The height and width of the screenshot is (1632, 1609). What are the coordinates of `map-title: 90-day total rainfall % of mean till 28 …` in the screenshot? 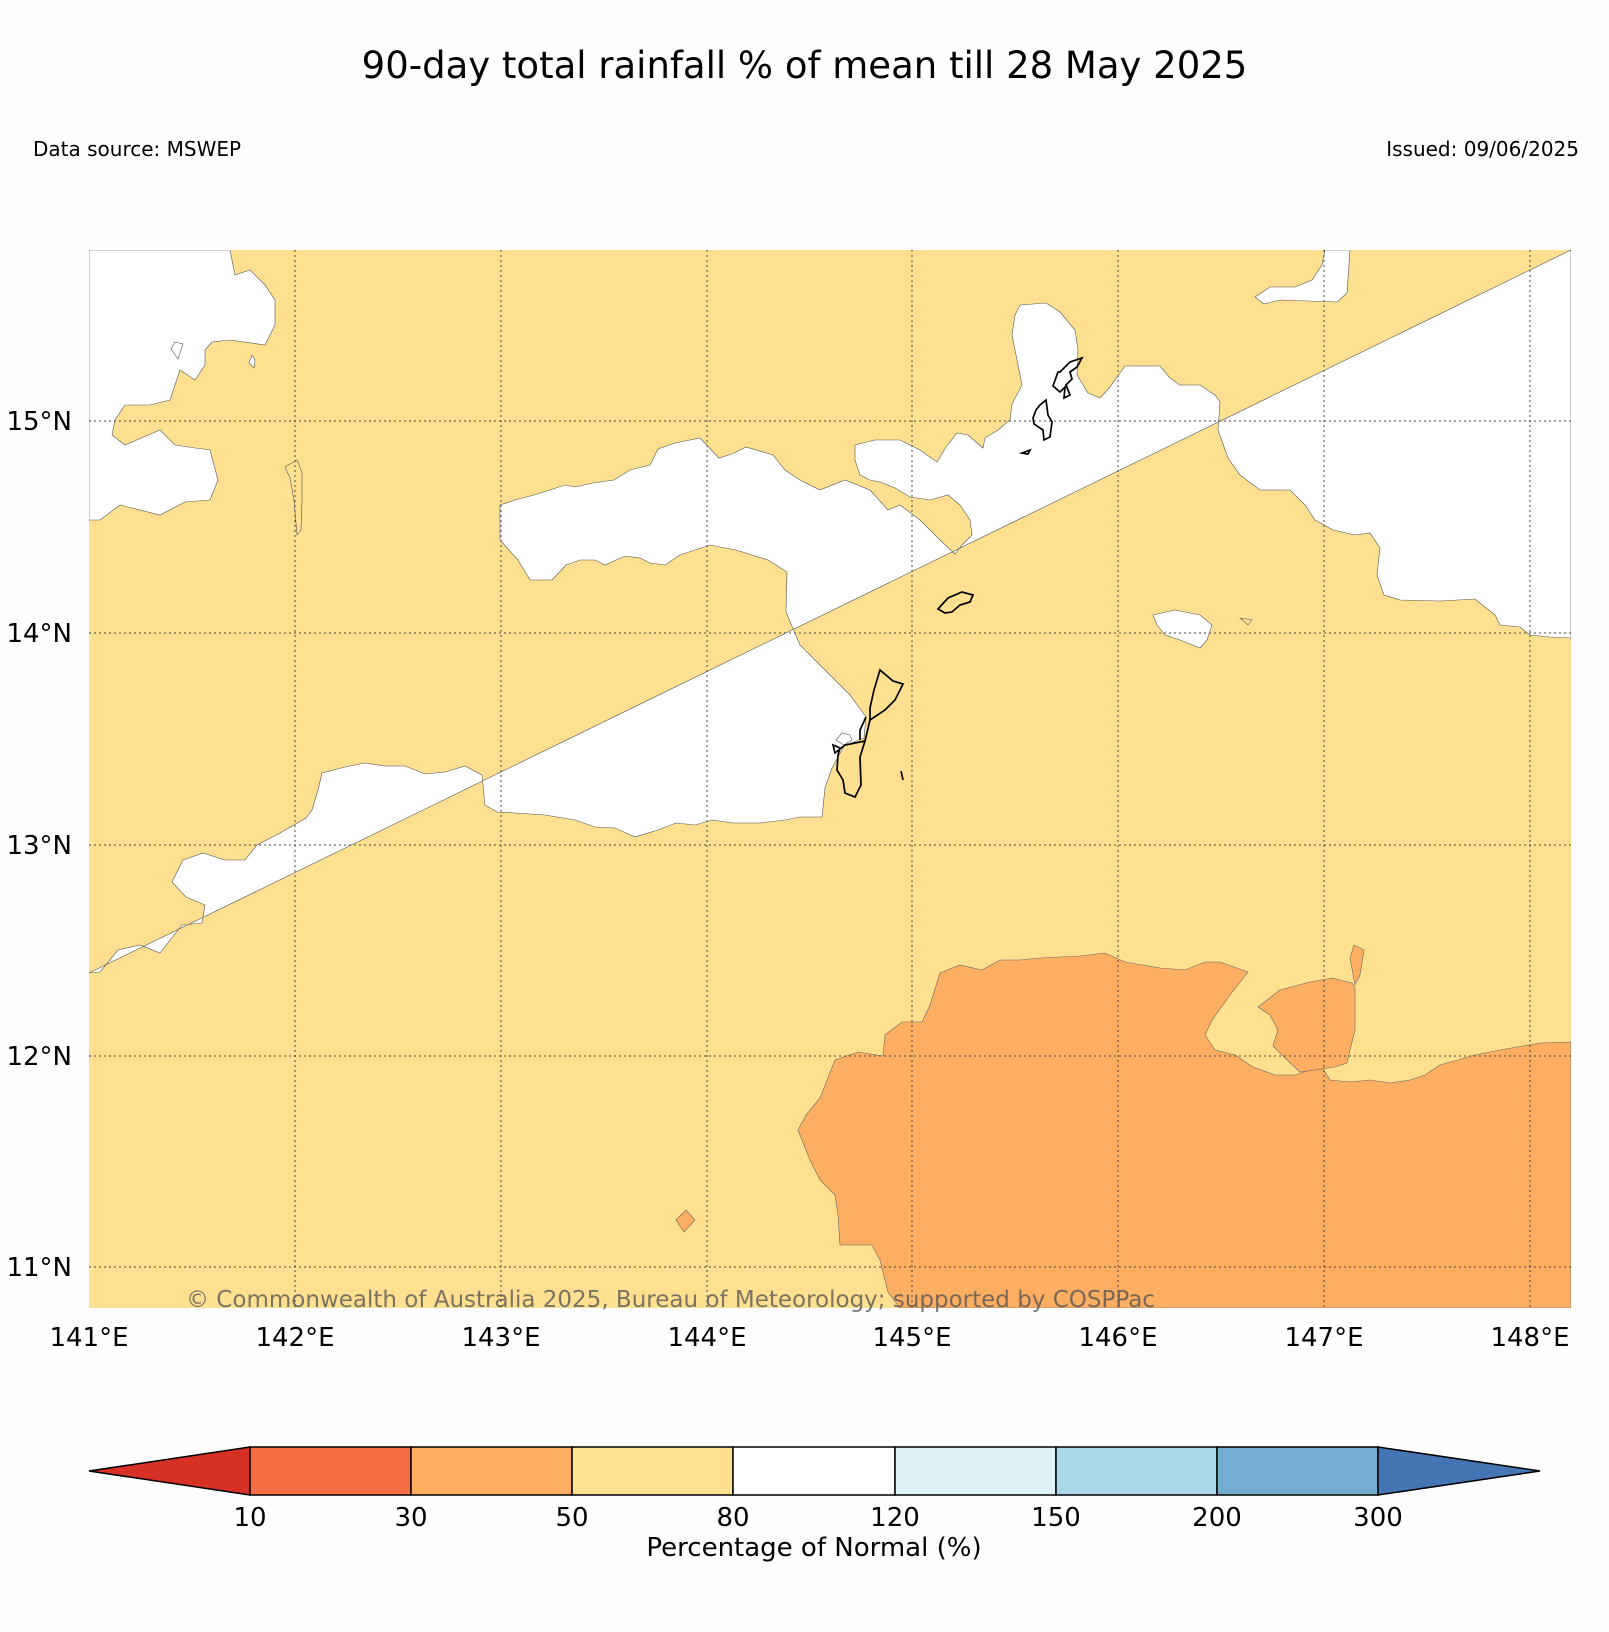 It's located at (804, 65).